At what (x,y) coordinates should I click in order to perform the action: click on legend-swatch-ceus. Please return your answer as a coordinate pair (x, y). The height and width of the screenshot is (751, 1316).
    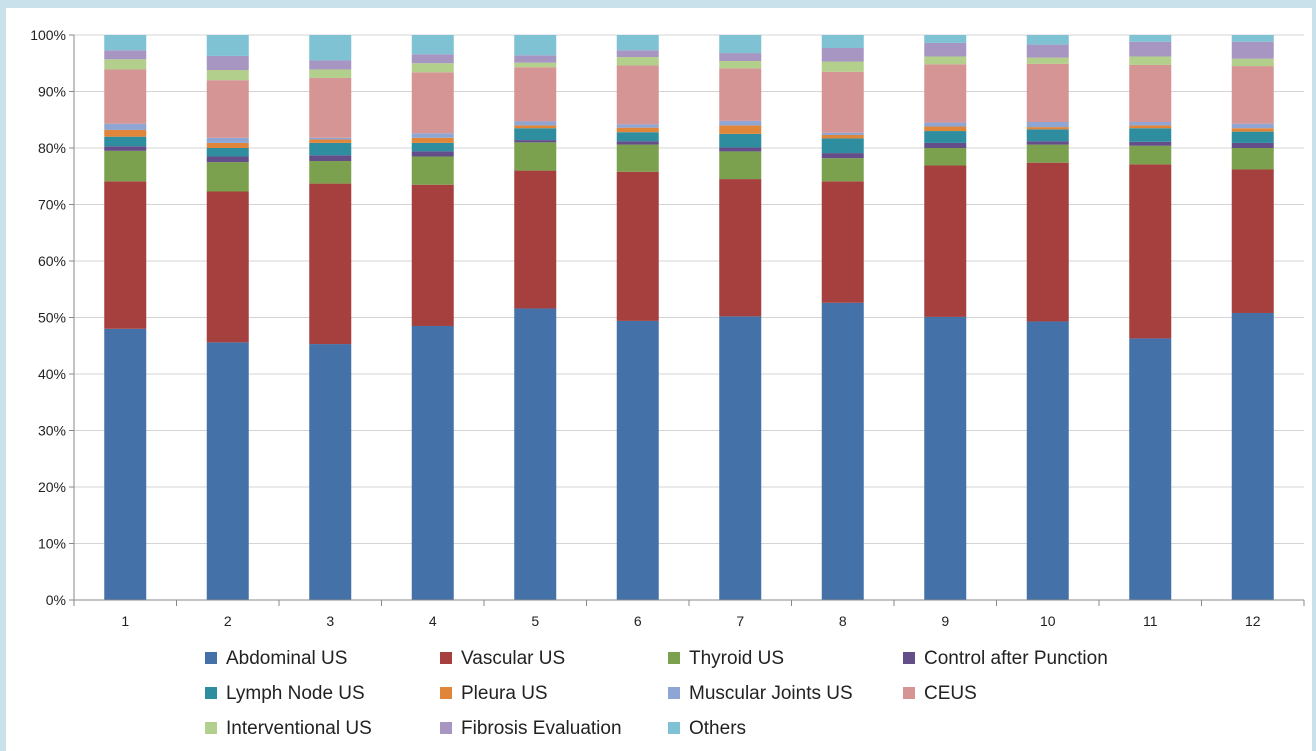
    Looking at the image, I should click on (909, 693).